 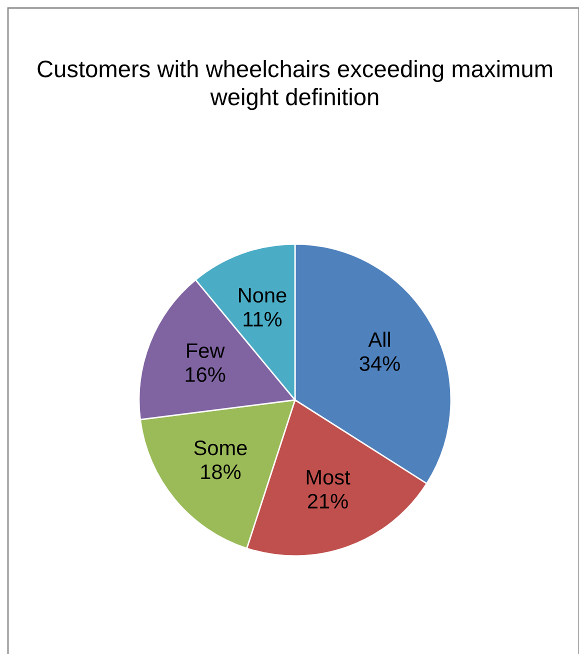 I want to click on slice-label: Few, so click(x=206, y=350).